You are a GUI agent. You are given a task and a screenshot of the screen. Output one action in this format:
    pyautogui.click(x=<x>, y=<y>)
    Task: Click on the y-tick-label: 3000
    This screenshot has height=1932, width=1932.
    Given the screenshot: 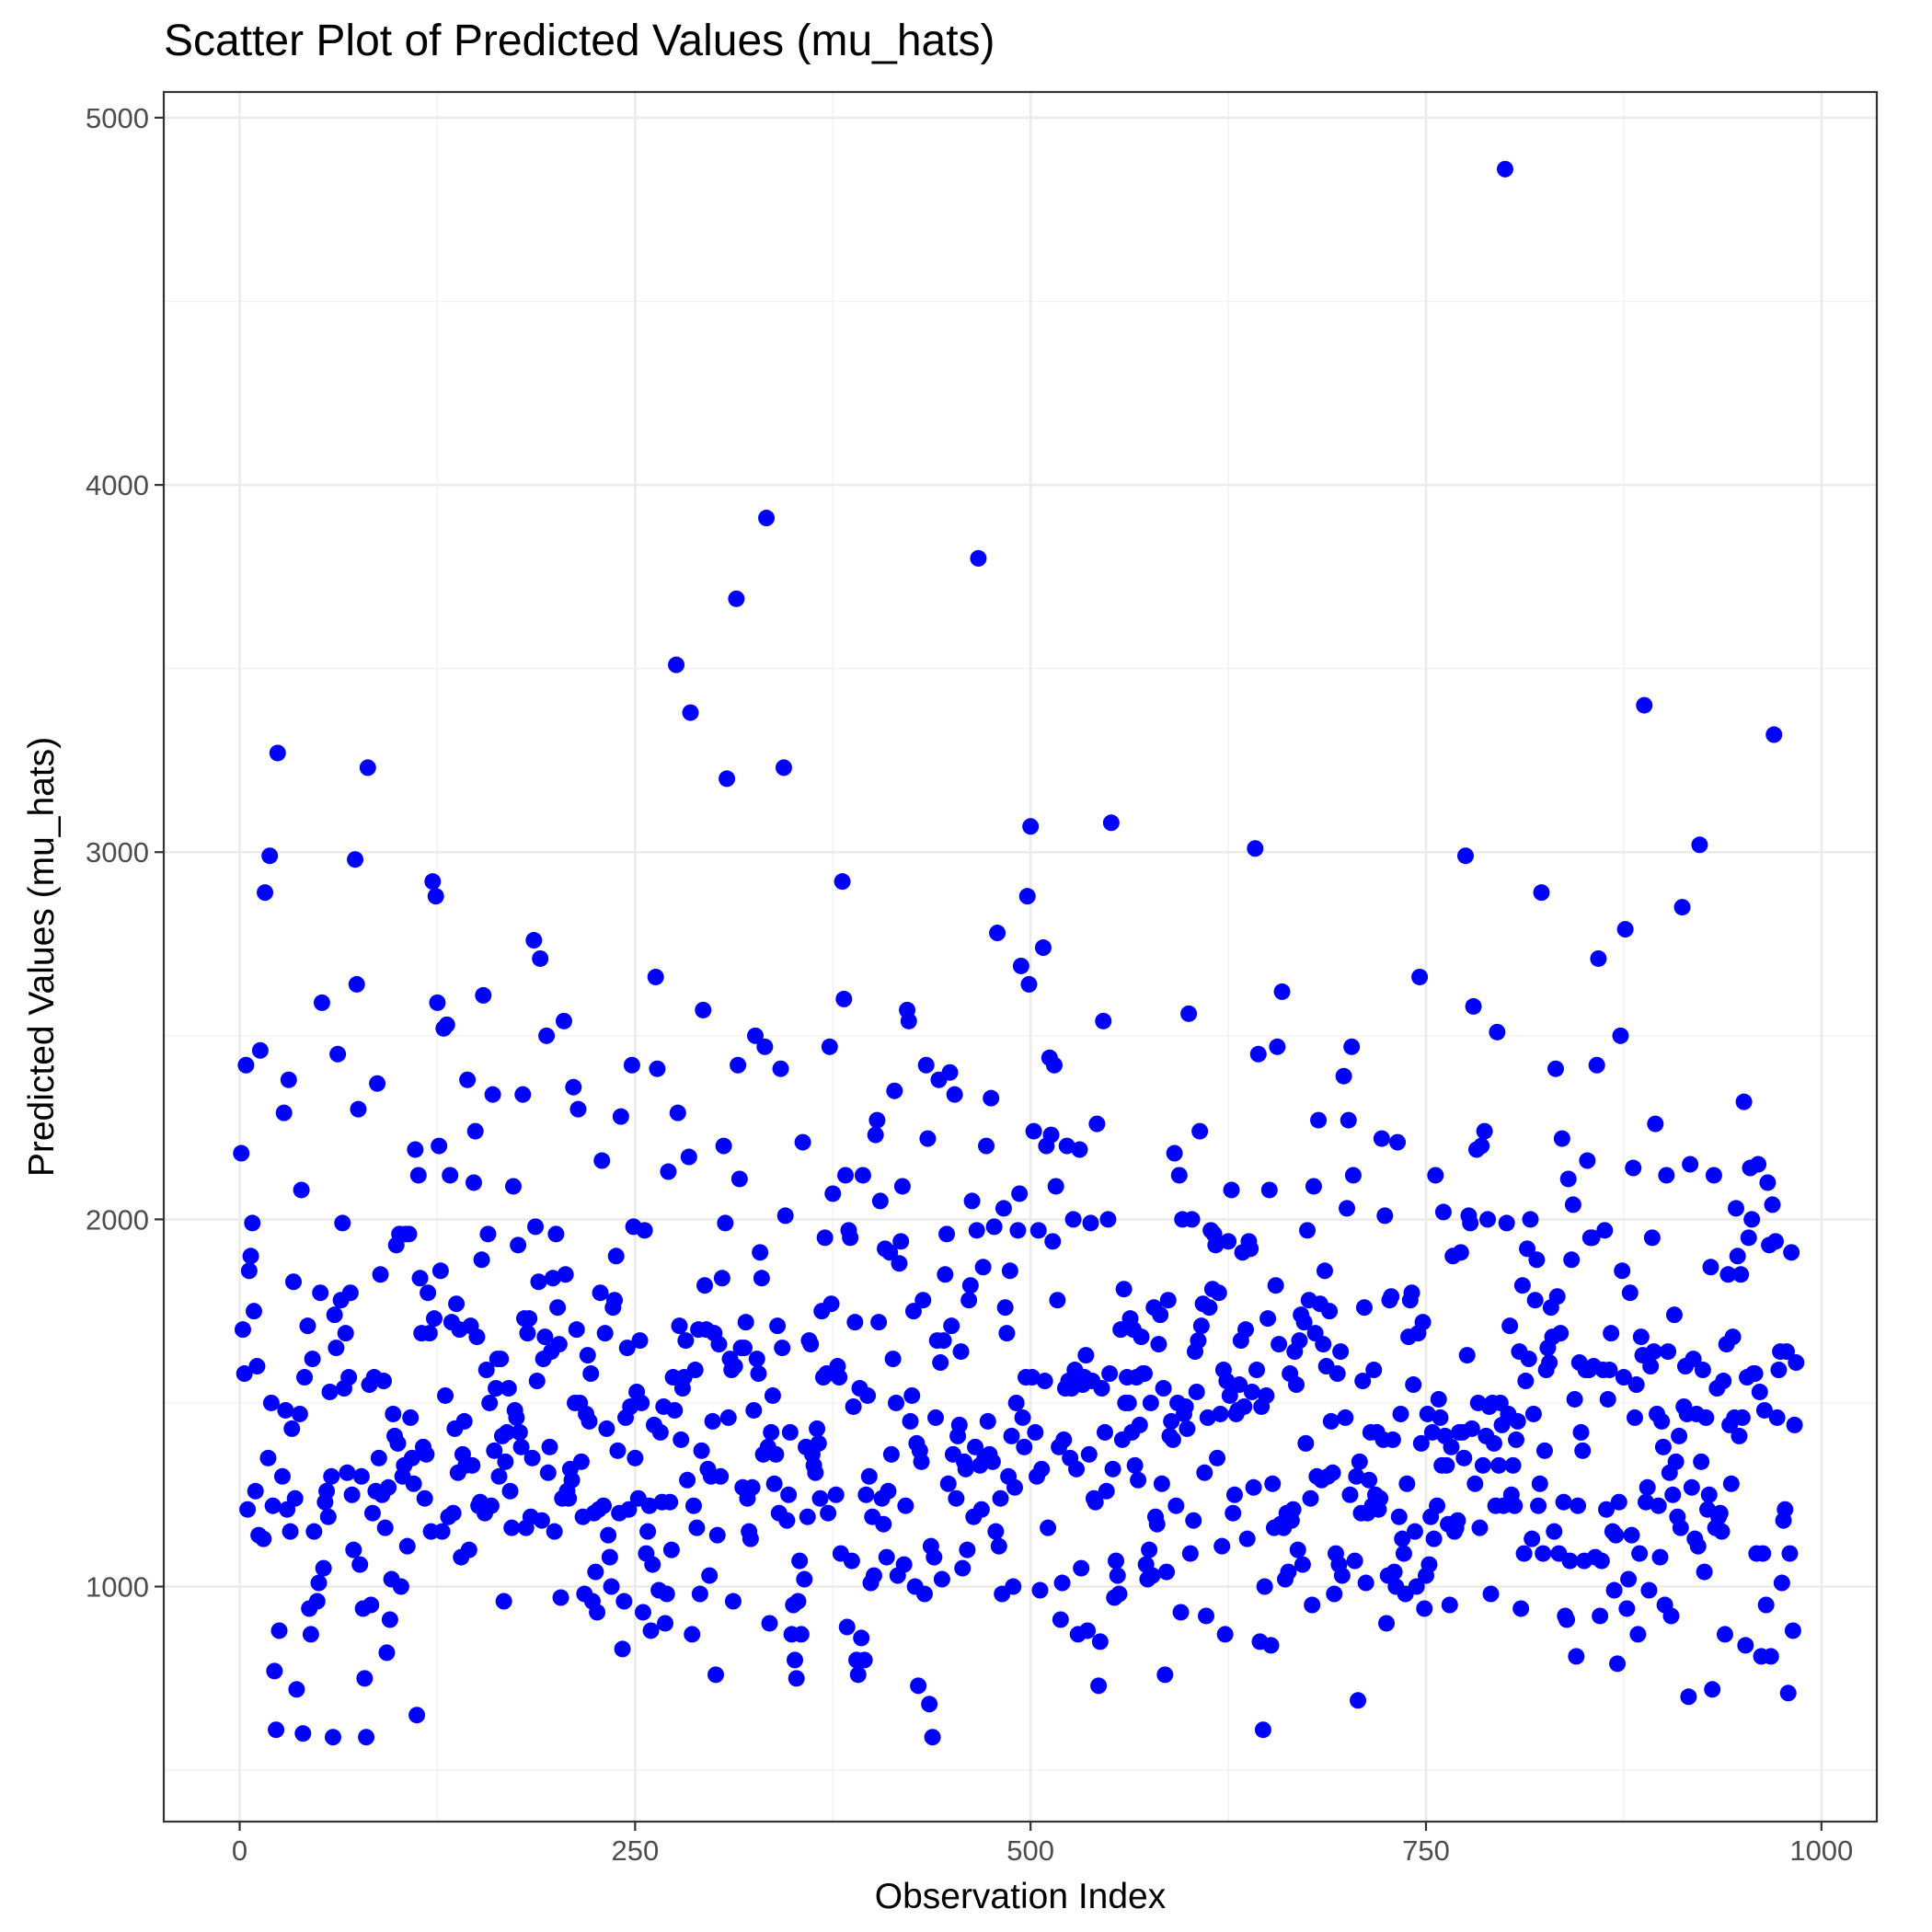 What is the action you would take?
    pyautogui.click(x=117, y=852)
    